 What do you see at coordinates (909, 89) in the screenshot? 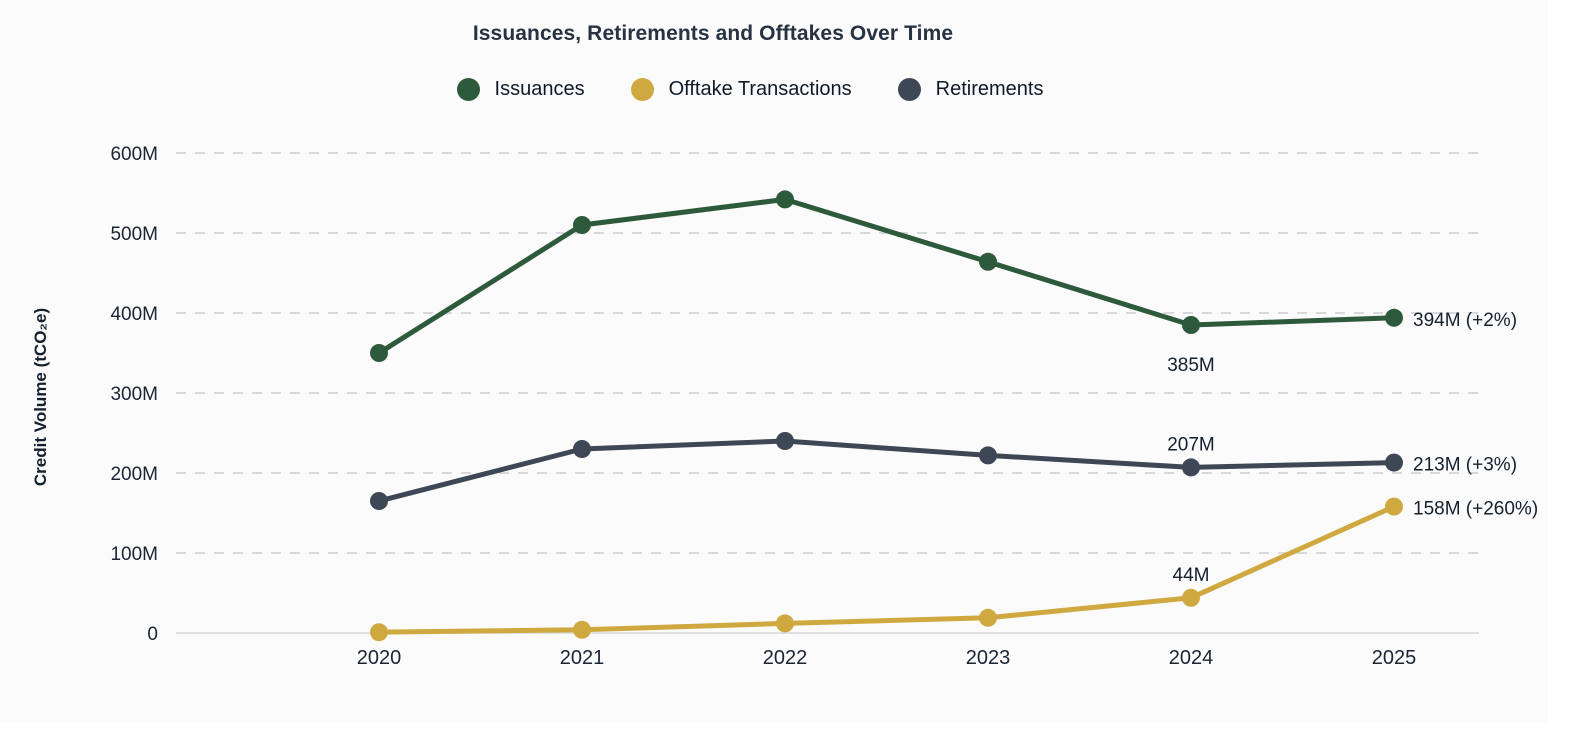
I see `retirements-series-dot-icon` at bounding box center [909, 89].